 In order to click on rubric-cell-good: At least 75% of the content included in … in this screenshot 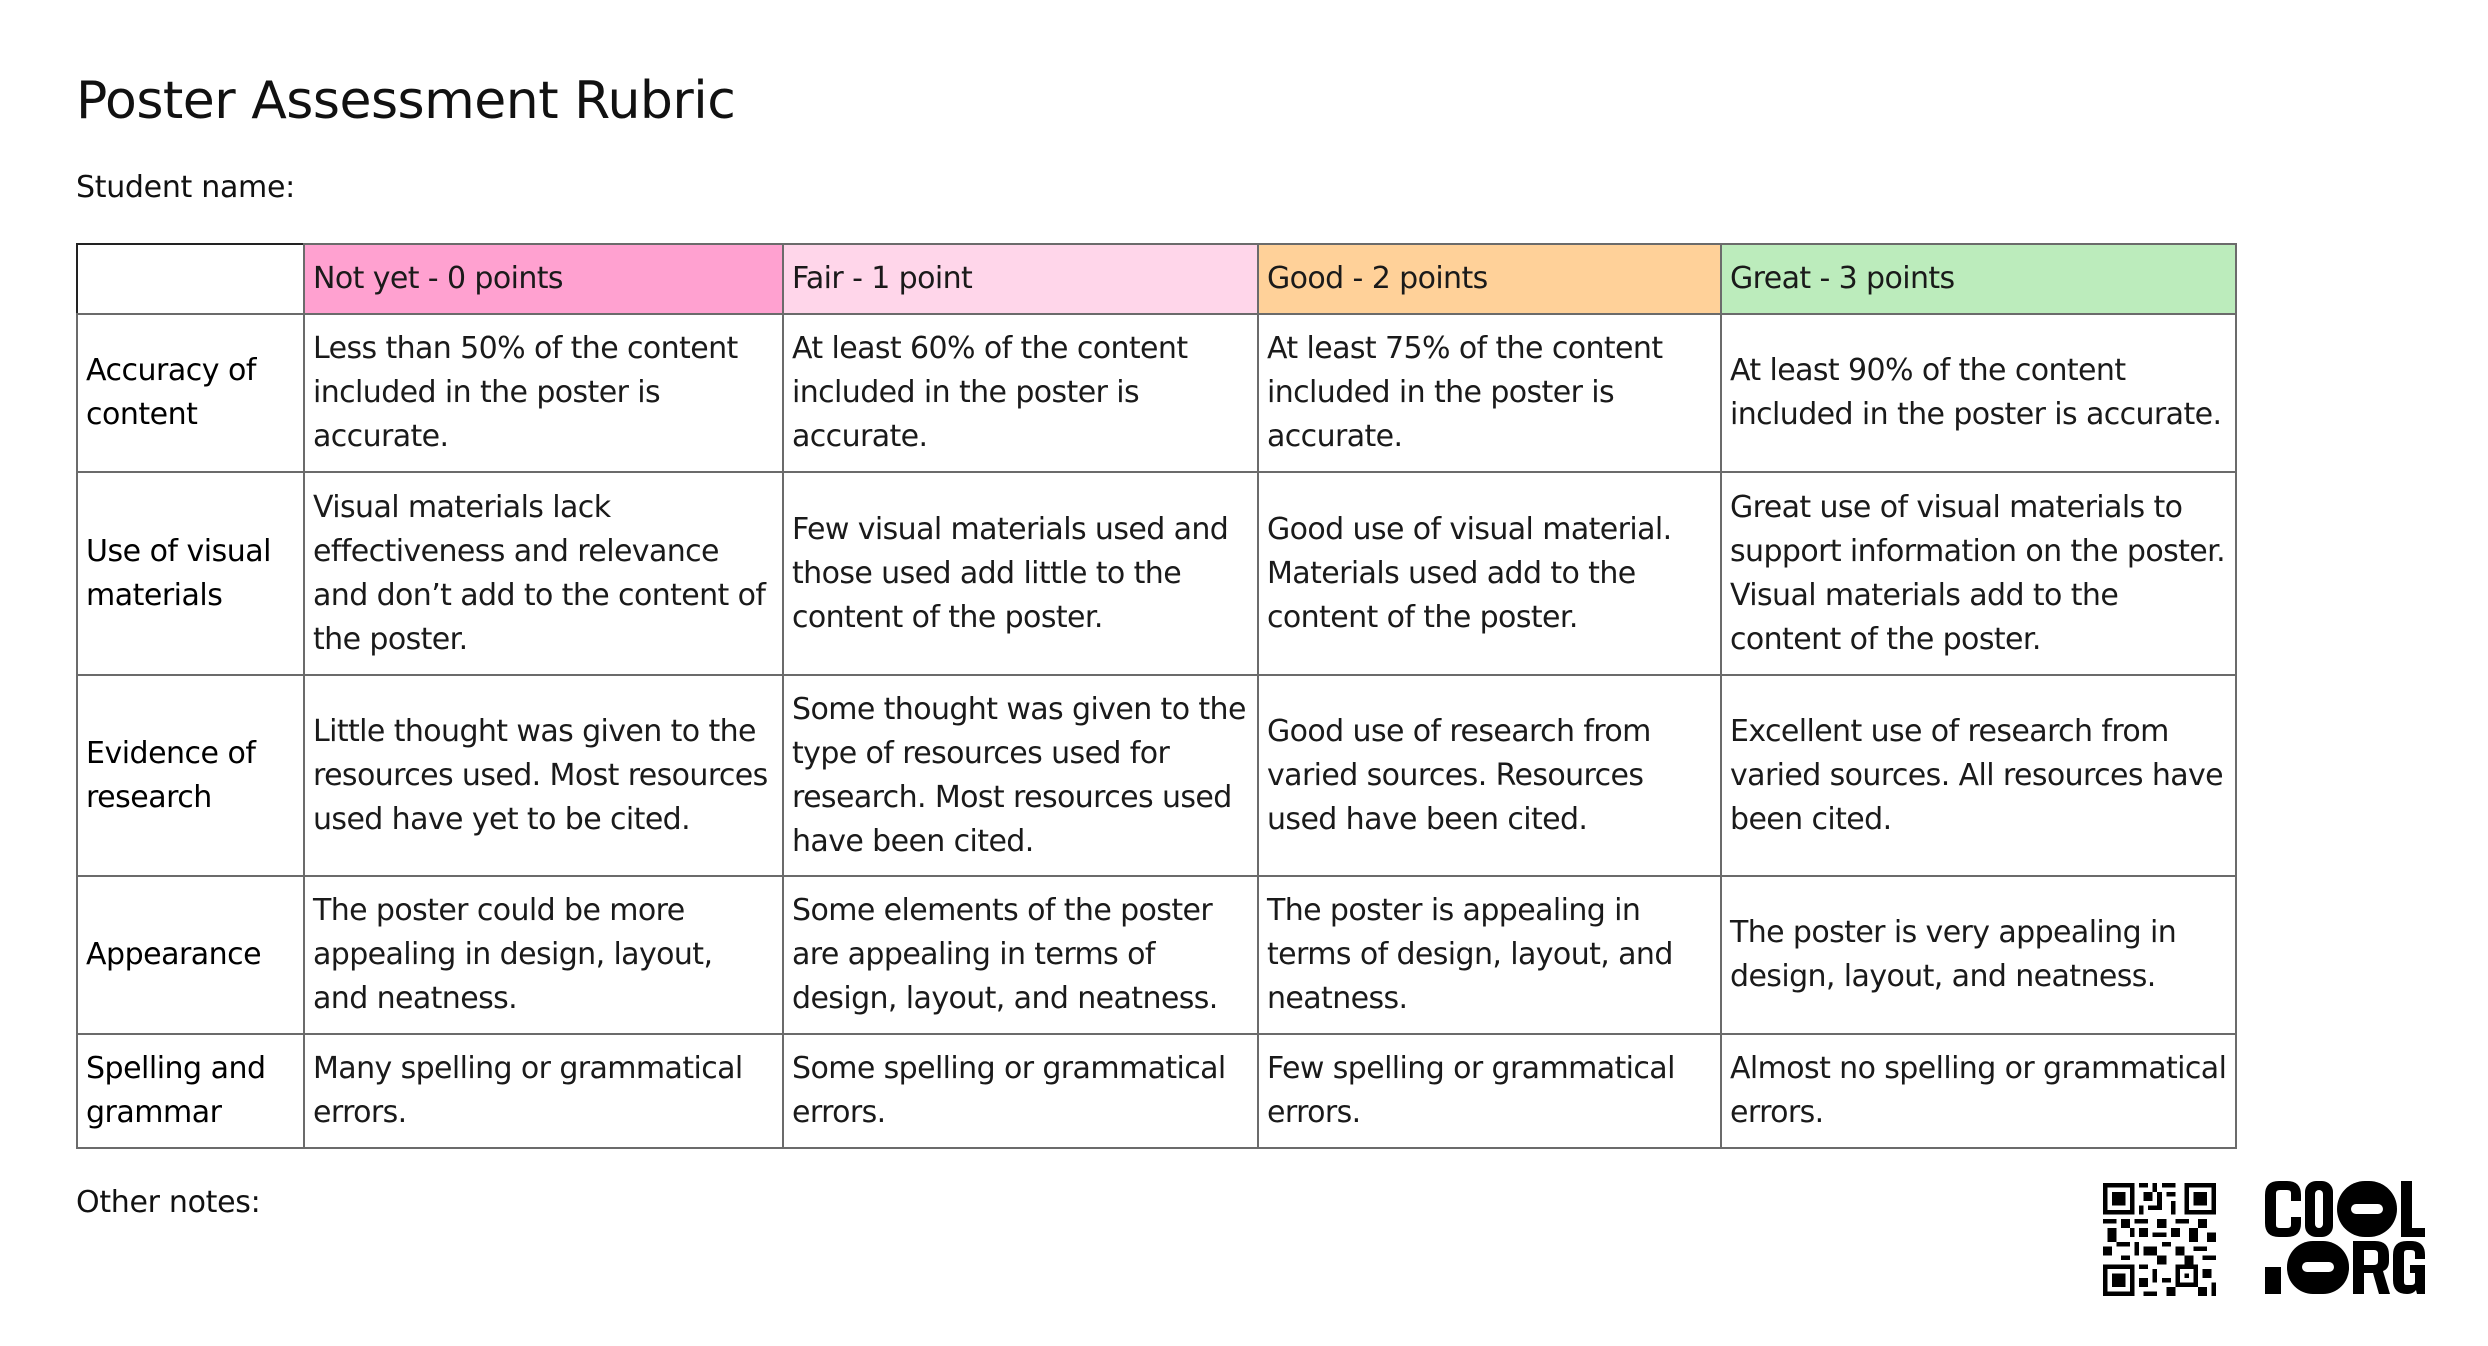, I will do `click(1489, 393)`.